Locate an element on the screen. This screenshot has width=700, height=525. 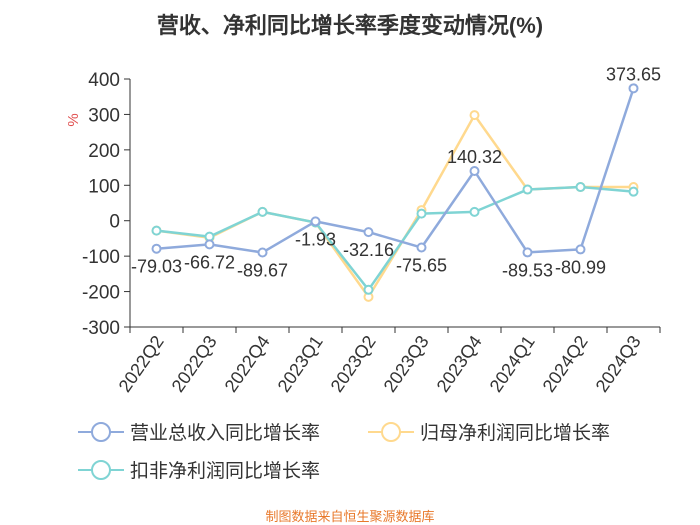
data-label: -1.93 is located at coordinates (315, 239).